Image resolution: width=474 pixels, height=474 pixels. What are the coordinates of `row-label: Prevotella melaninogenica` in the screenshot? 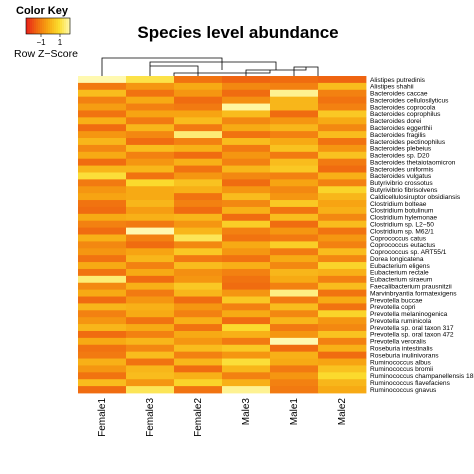 It's located at (409, 314).